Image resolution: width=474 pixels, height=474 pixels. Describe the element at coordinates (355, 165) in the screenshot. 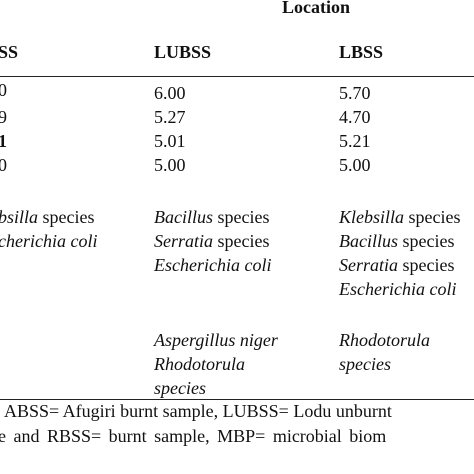

I see `cell-lbss-row-4: 5.00` at that location.